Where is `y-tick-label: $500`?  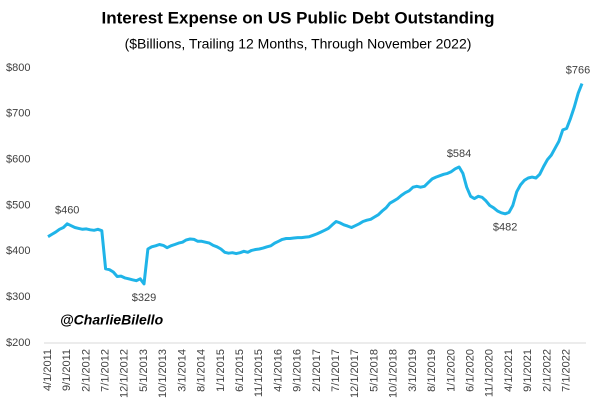
y-tick-label: $500 is located at coordinates (18, 205).